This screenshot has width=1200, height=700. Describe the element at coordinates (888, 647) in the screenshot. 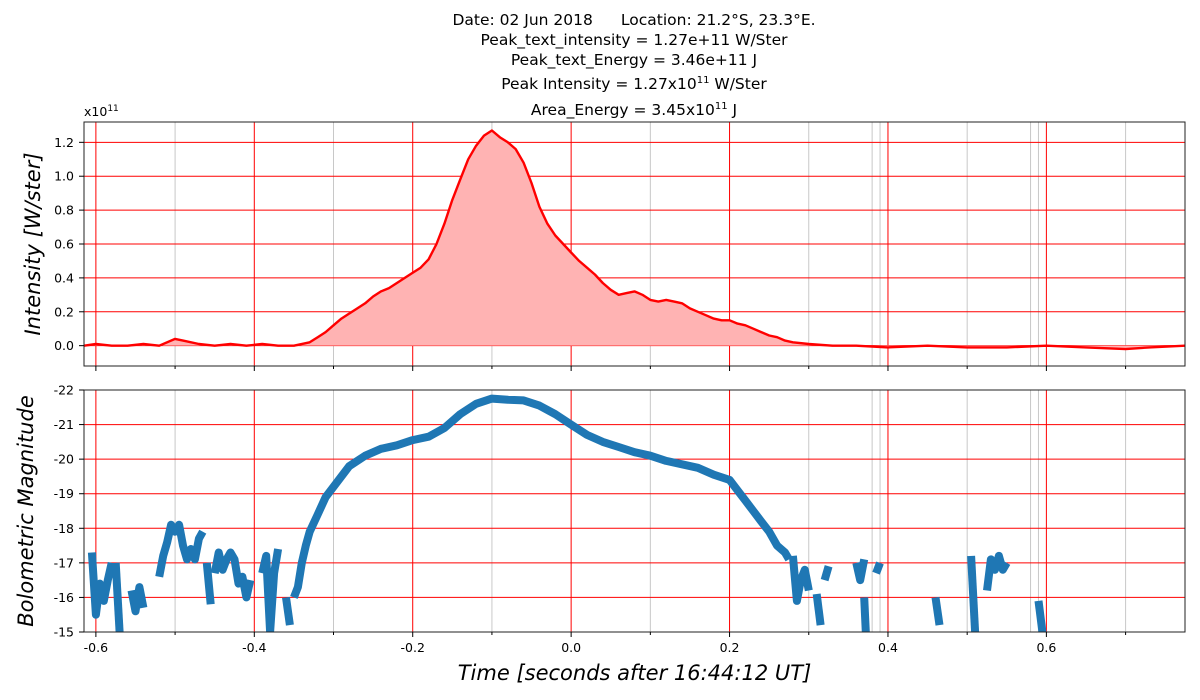

I see `x-tick-label: 0.4` at that location.